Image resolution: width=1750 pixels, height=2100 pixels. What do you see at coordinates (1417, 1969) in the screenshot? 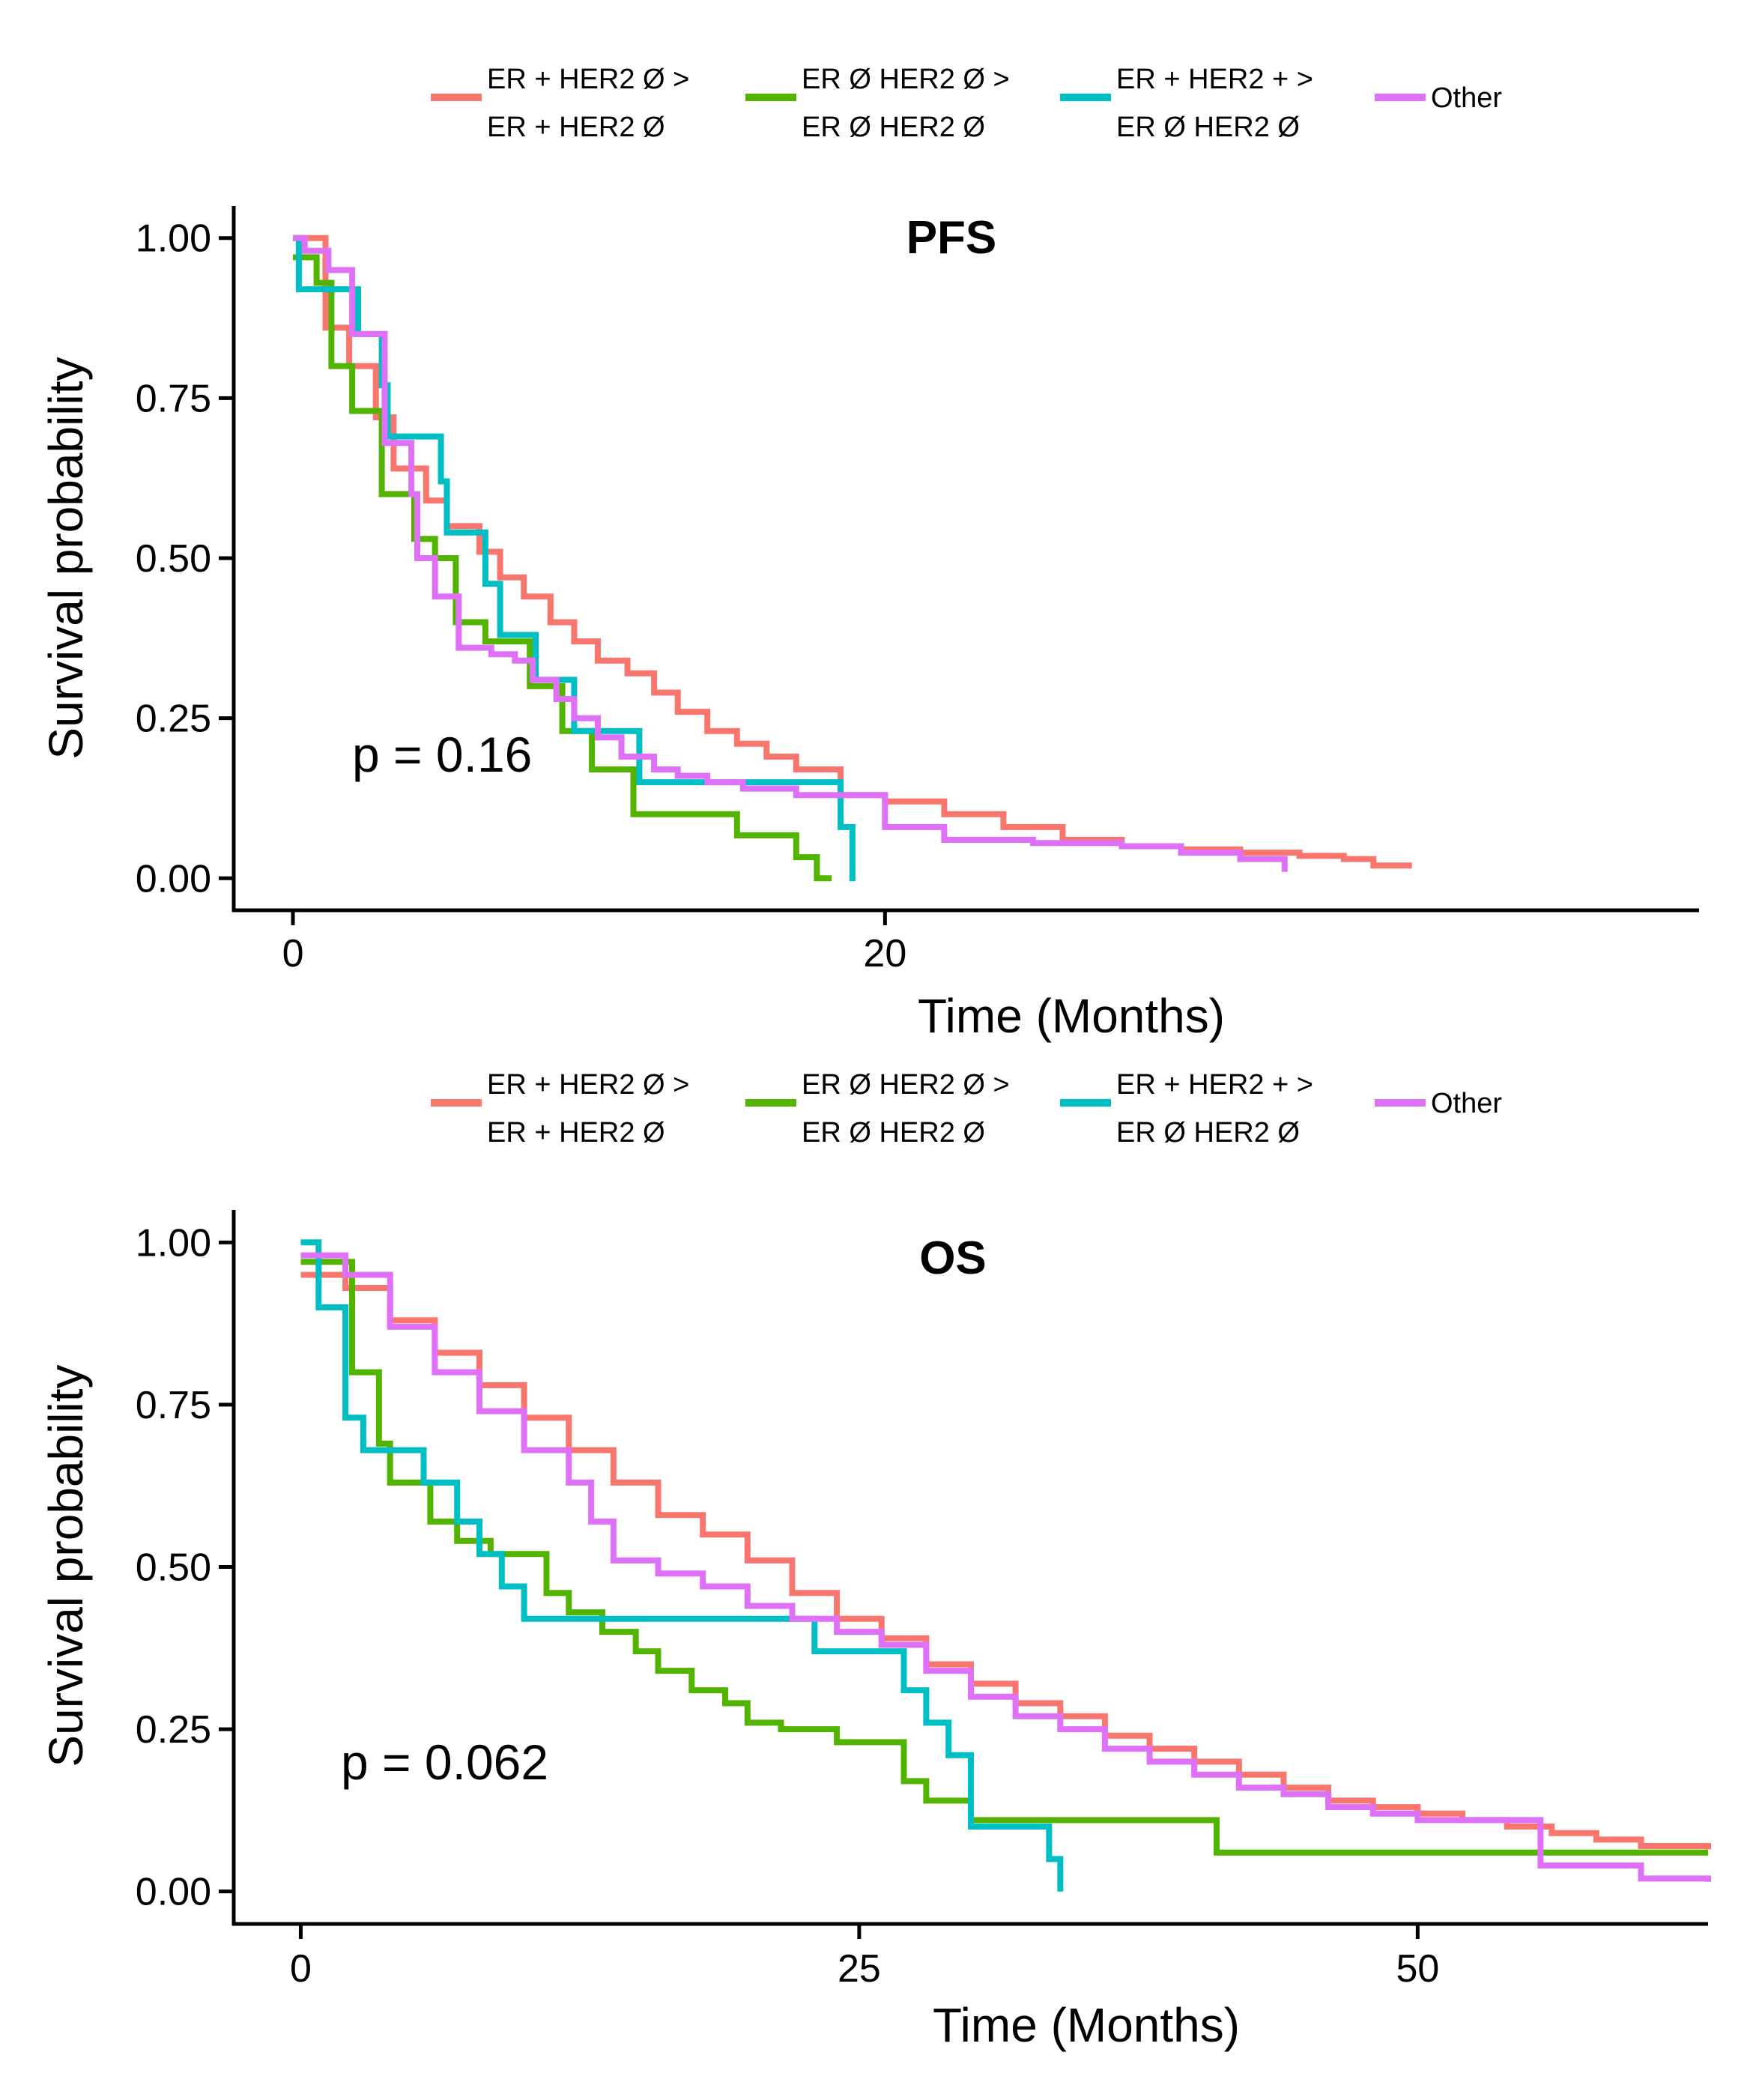
I see `x-tick-label: 50` at bounding box center [1417, 1969].